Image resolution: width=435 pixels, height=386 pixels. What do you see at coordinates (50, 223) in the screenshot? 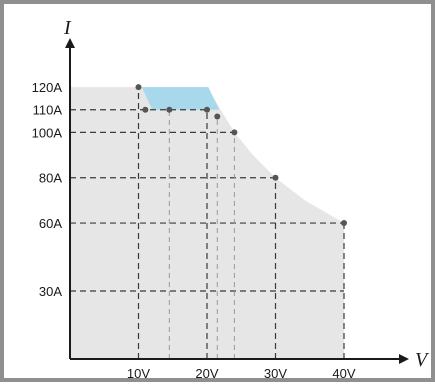
I see `y-tick-label-4: 60A` at bounding box center [50, 223].